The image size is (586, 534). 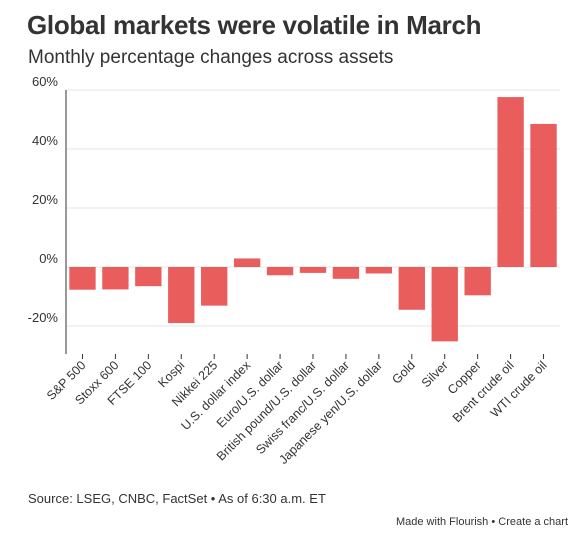 I want to click on y-axis-ticks: -20% 0% 20% 40% 60%, so click(x=43, y=199).